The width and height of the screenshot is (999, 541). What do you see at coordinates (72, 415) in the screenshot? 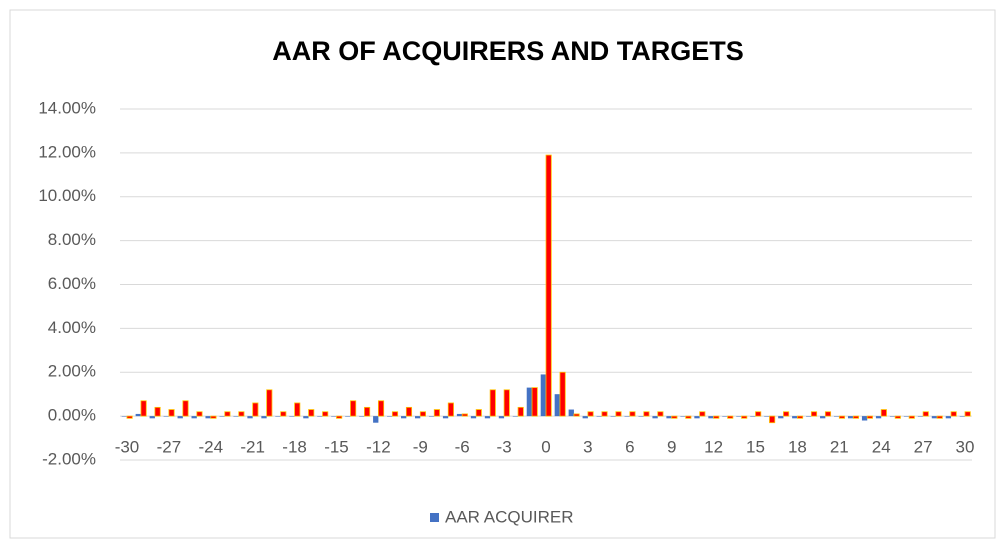
I see `y-tick-label: 0.00%` at bounding box center [72, 415].